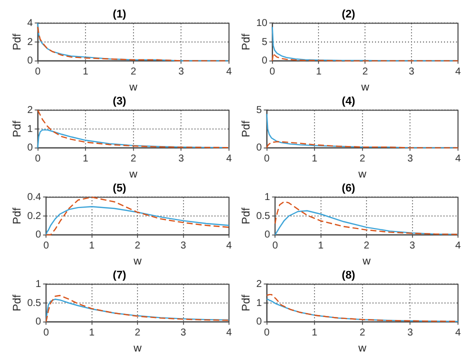  What do you see at coordinates (119, 276) in the screenshot?
I see `chart-title: (7)` at bounding box center [119, 276].